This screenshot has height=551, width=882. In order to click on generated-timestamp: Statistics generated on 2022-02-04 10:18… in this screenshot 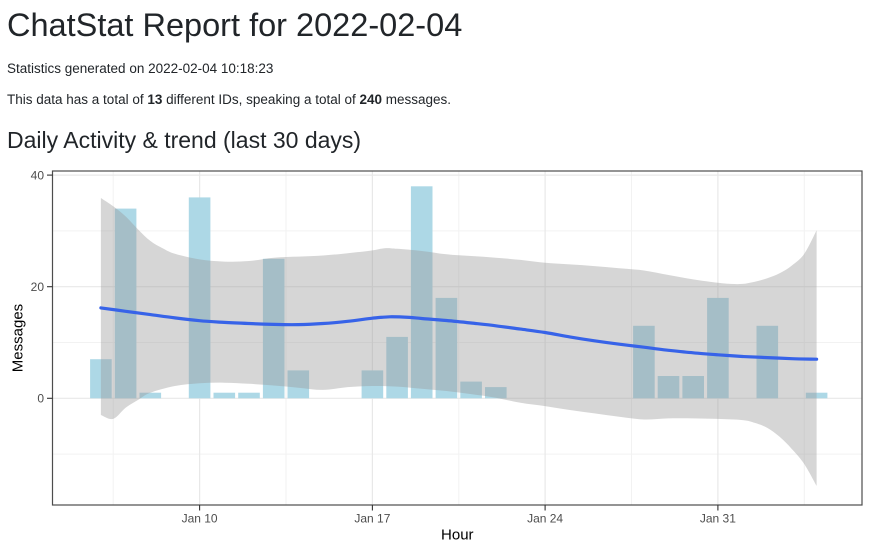, I will do `click(140, 68)`.